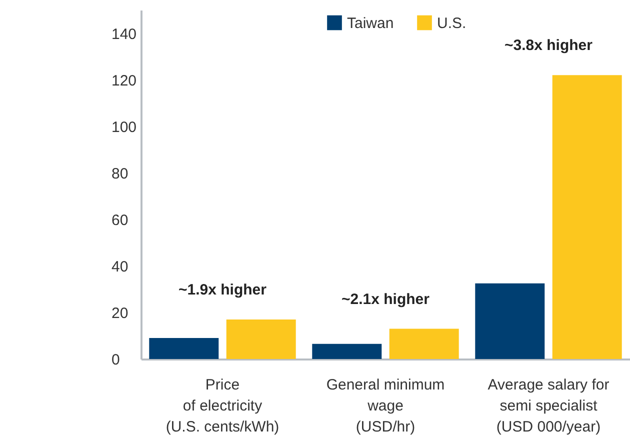 This screenshot has height=436, width=630. What do you see at coordinates (451, 23) in the screenshot?
I see `legend-label: U.S.` at bounding box center [451, 23].